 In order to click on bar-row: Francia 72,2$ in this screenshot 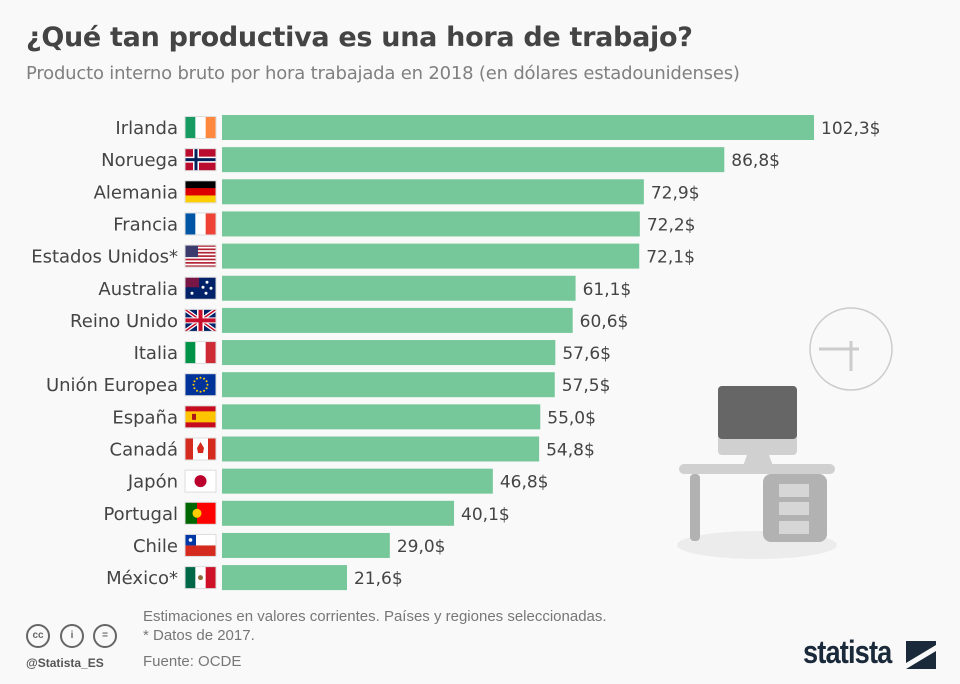, I will do `click(404, 224)`.